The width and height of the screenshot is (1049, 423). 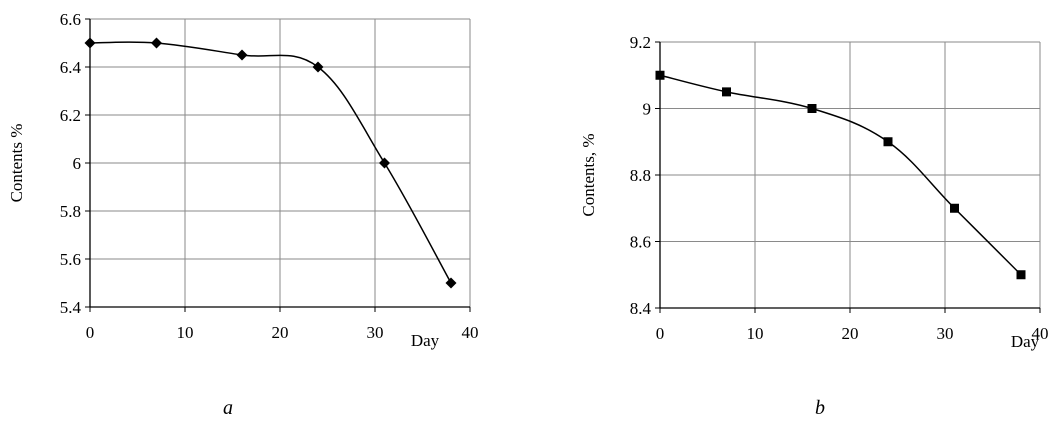 What do you see at coordinates (640, 42) in the screenshot?
I see `y-tick-label: 9.2` at bounding box center [640, 42].